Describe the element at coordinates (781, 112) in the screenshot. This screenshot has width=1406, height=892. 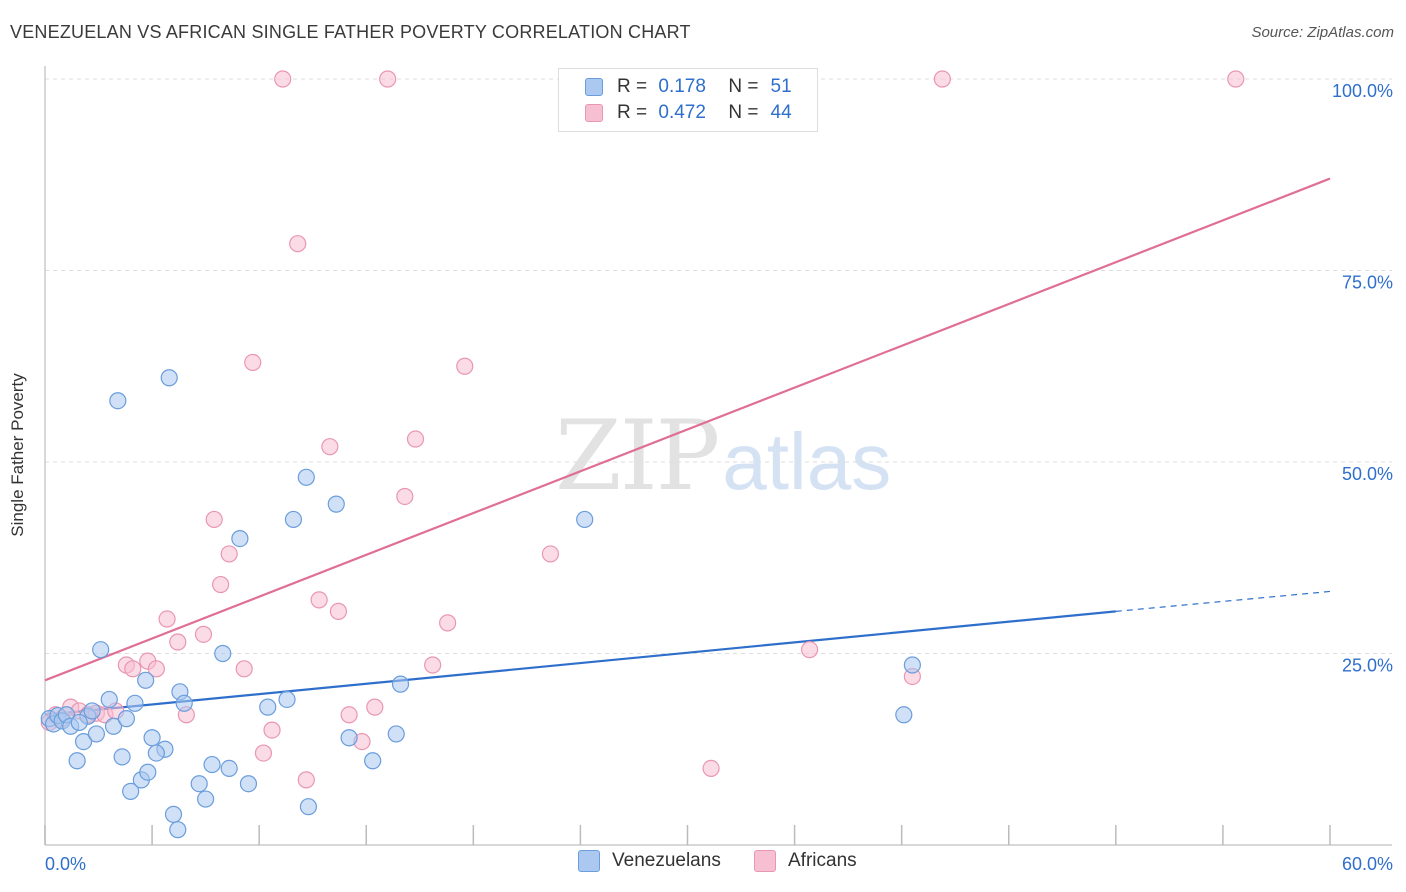
I see `legend-n-value: 44` at that location.